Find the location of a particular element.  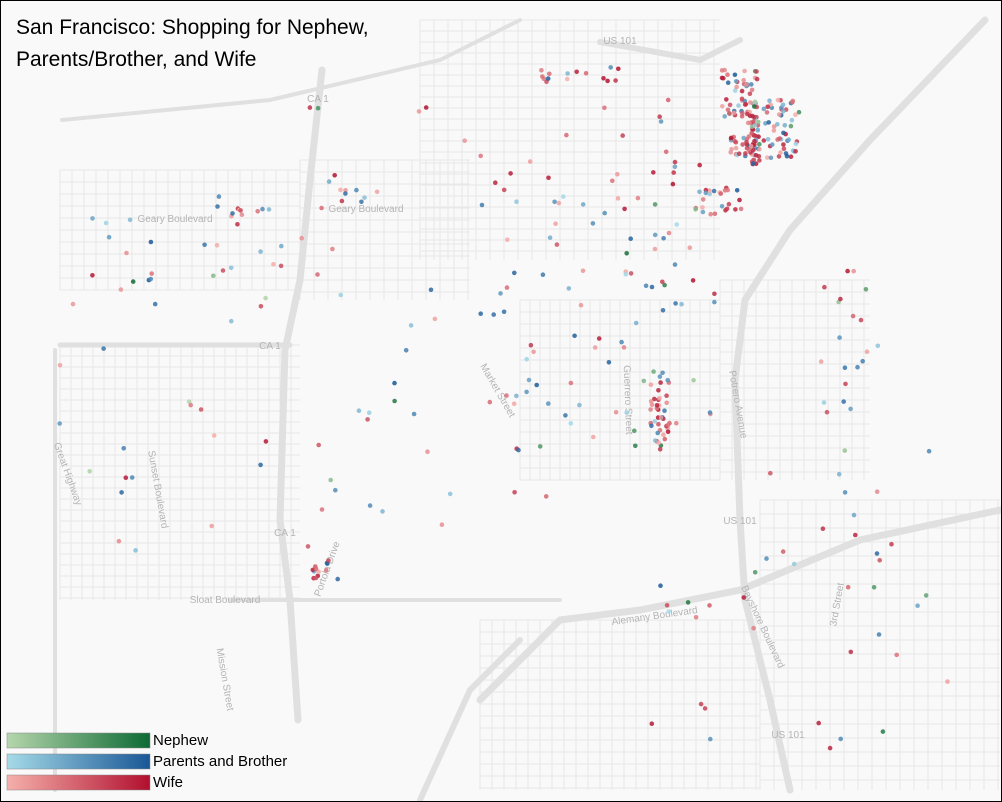

road-label: CA 1 is located at coordinates (285, 533).